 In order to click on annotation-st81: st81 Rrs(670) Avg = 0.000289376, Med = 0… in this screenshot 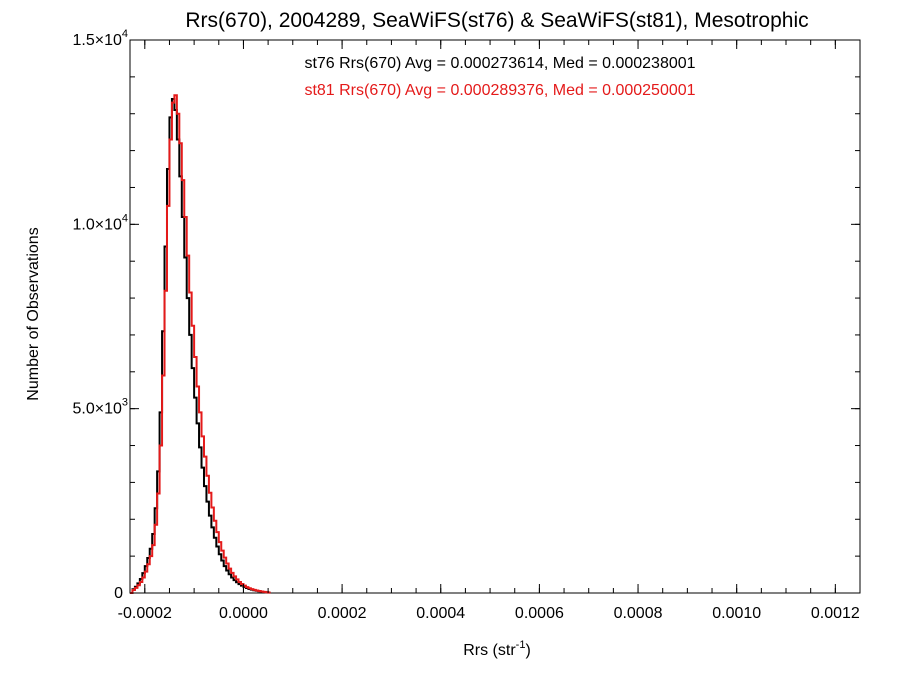, I will do `click(499, 90)`.